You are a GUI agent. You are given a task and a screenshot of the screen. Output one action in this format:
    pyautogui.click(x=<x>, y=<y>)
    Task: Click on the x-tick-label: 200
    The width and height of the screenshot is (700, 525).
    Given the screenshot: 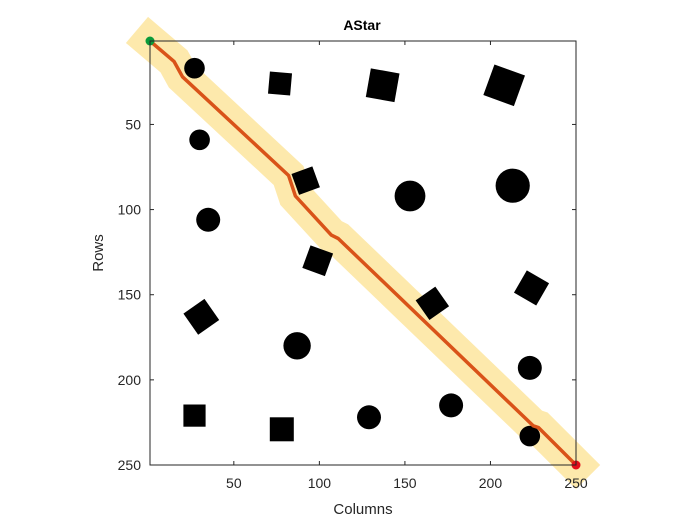 What is the action you would take?
    pyautogui.click(x=491, y=483)
    